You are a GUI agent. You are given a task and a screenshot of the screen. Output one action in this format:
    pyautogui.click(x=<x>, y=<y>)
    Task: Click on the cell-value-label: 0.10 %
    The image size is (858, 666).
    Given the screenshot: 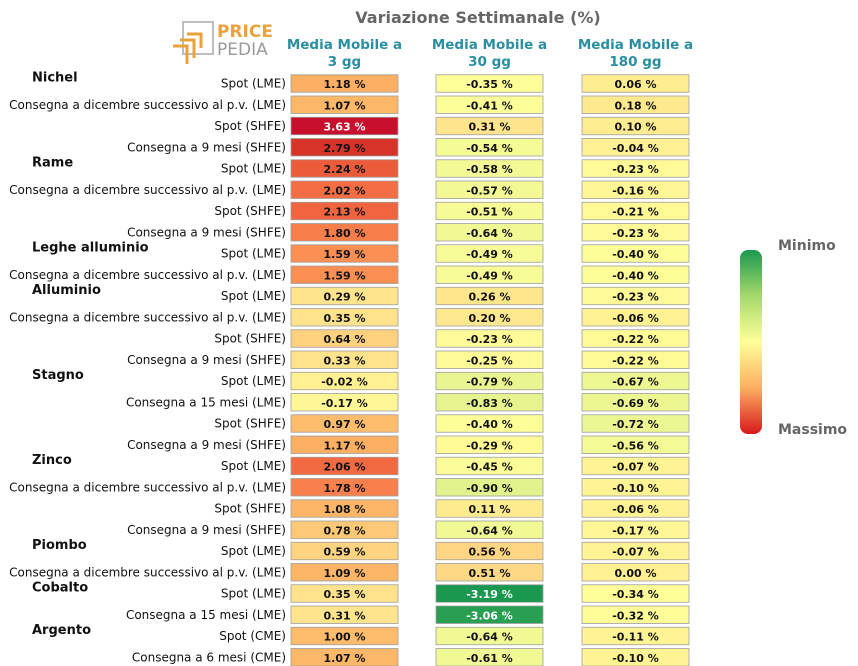 What is the action you would take?
    pyautogui.click(x=636, y=127)
    